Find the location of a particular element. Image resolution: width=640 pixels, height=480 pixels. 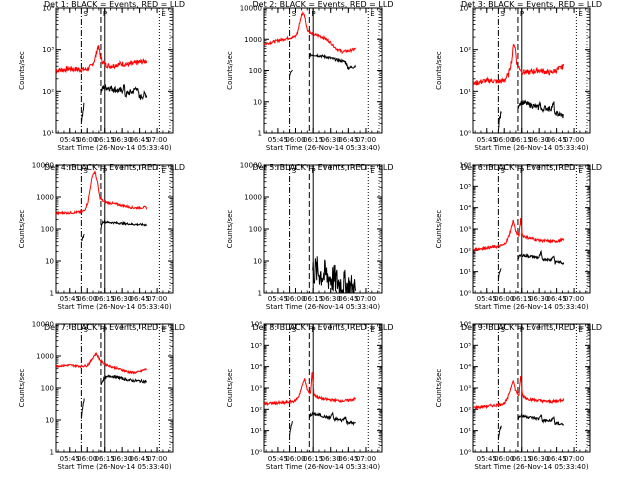

y-tick-label: 10⁰ is located at coordinates (465, 453).